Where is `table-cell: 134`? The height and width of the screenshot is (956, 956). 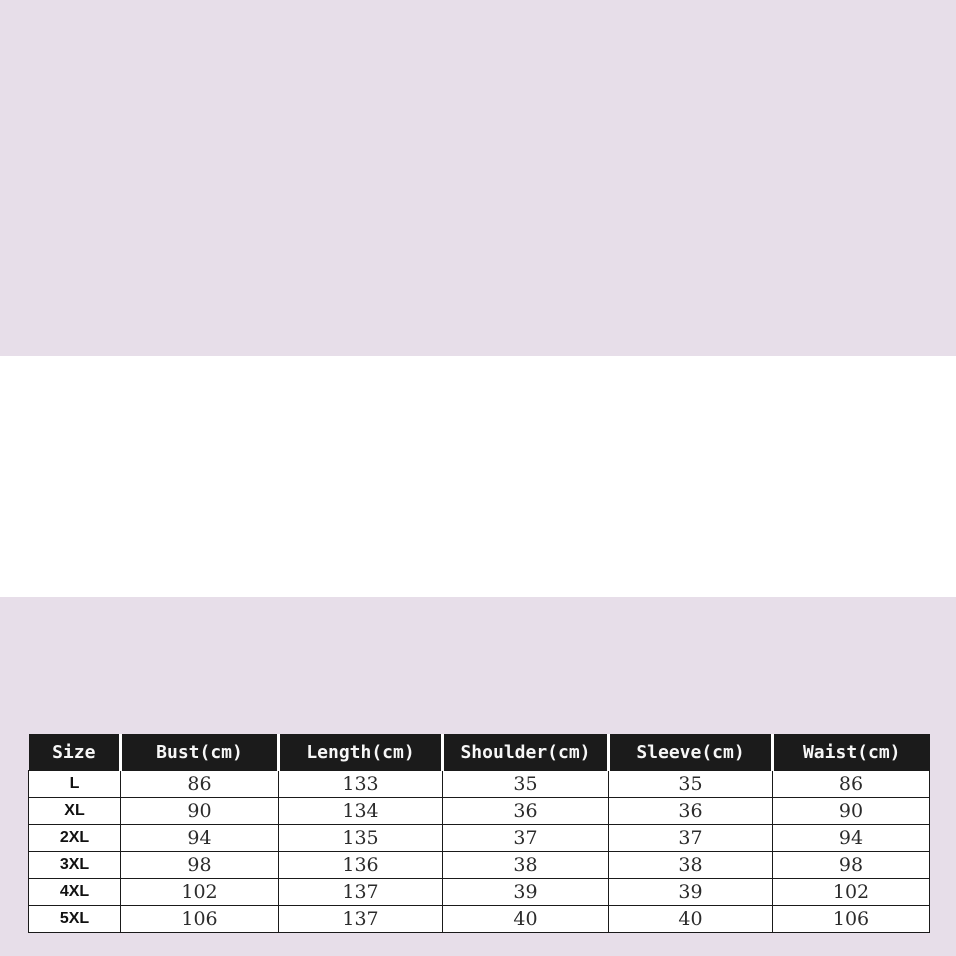
table-cell: 134 is located at coordinates (360, 811).